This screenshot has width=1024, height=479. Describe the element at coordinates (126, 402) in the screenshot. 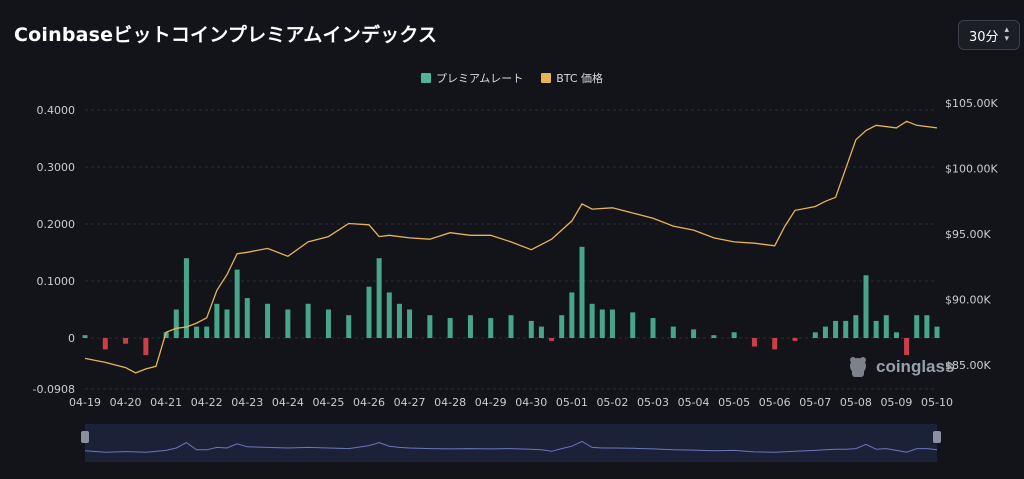

I see `x-tick-label: 04-20` at that location.